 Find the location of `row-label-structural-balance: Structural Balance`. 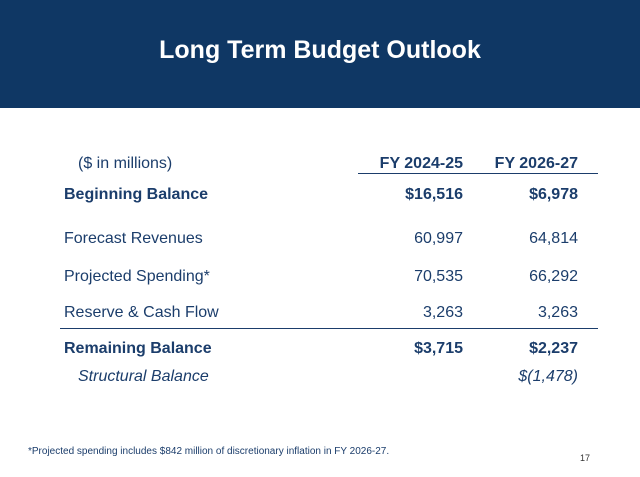

row-label-structural-balance: Structural Balance is located at coordinates (143, 376).